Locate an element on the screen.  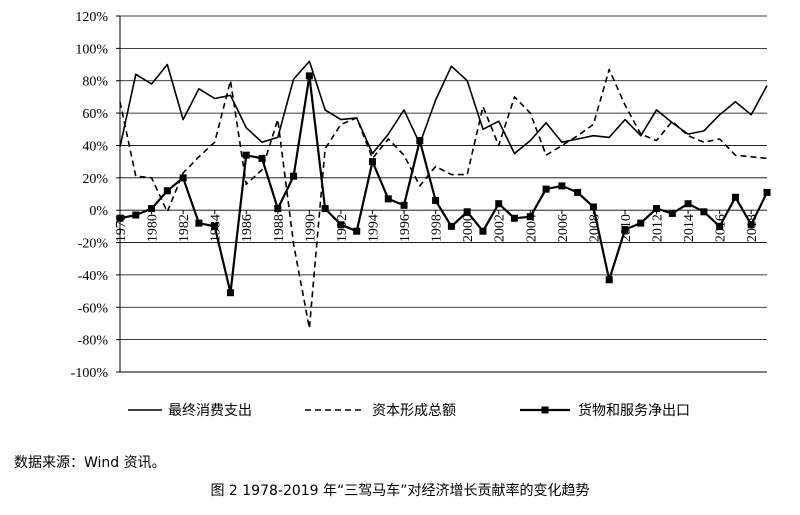
legend-label-3: 货物和服务净出口 is located at coordinates (634, 410).